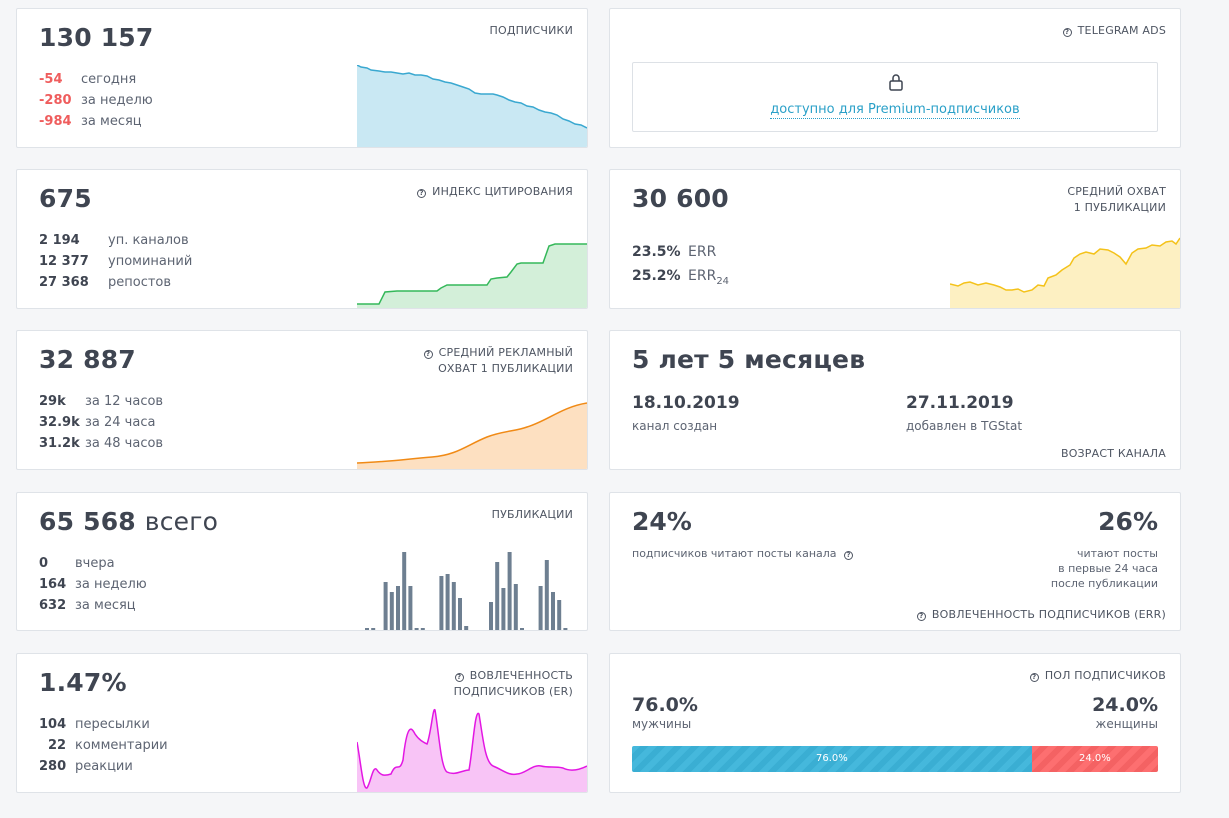 The image size is (1229, 818). I want to click on gender-bar: 76.0% 24.0%, so click(895, 759).